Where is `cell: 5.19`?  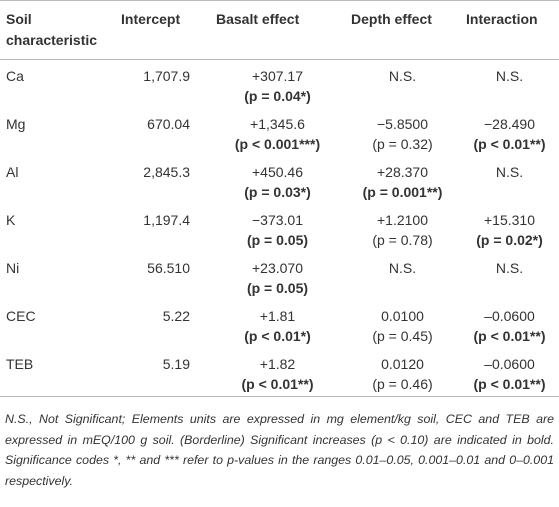 cell: 5.19 is located at coordinates (162, 372).